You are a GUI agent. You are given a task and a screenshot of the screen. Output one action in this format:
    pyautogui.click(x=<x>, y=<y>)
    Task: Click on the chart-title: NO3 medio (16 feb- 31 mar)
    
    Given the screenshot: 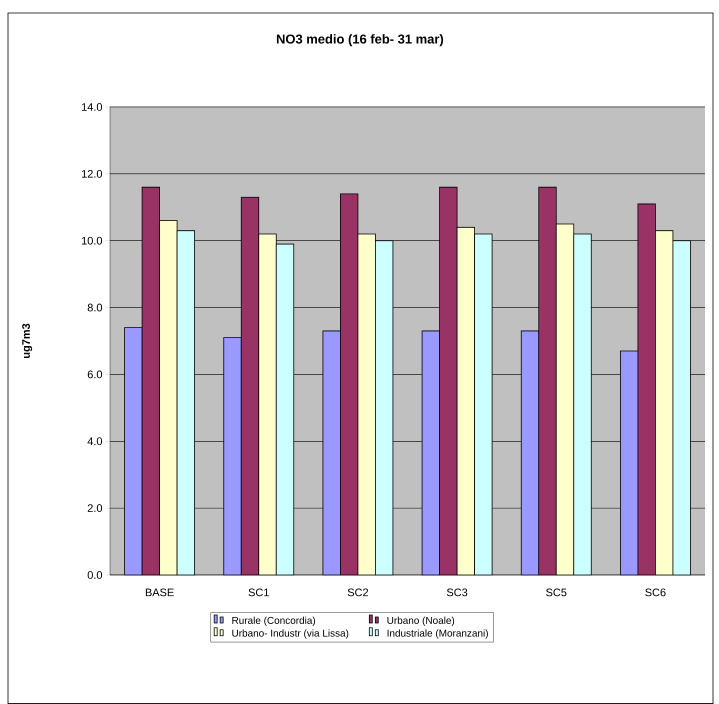 What is the action you would take?
    pyautogui.click(x=360, y=40)
    